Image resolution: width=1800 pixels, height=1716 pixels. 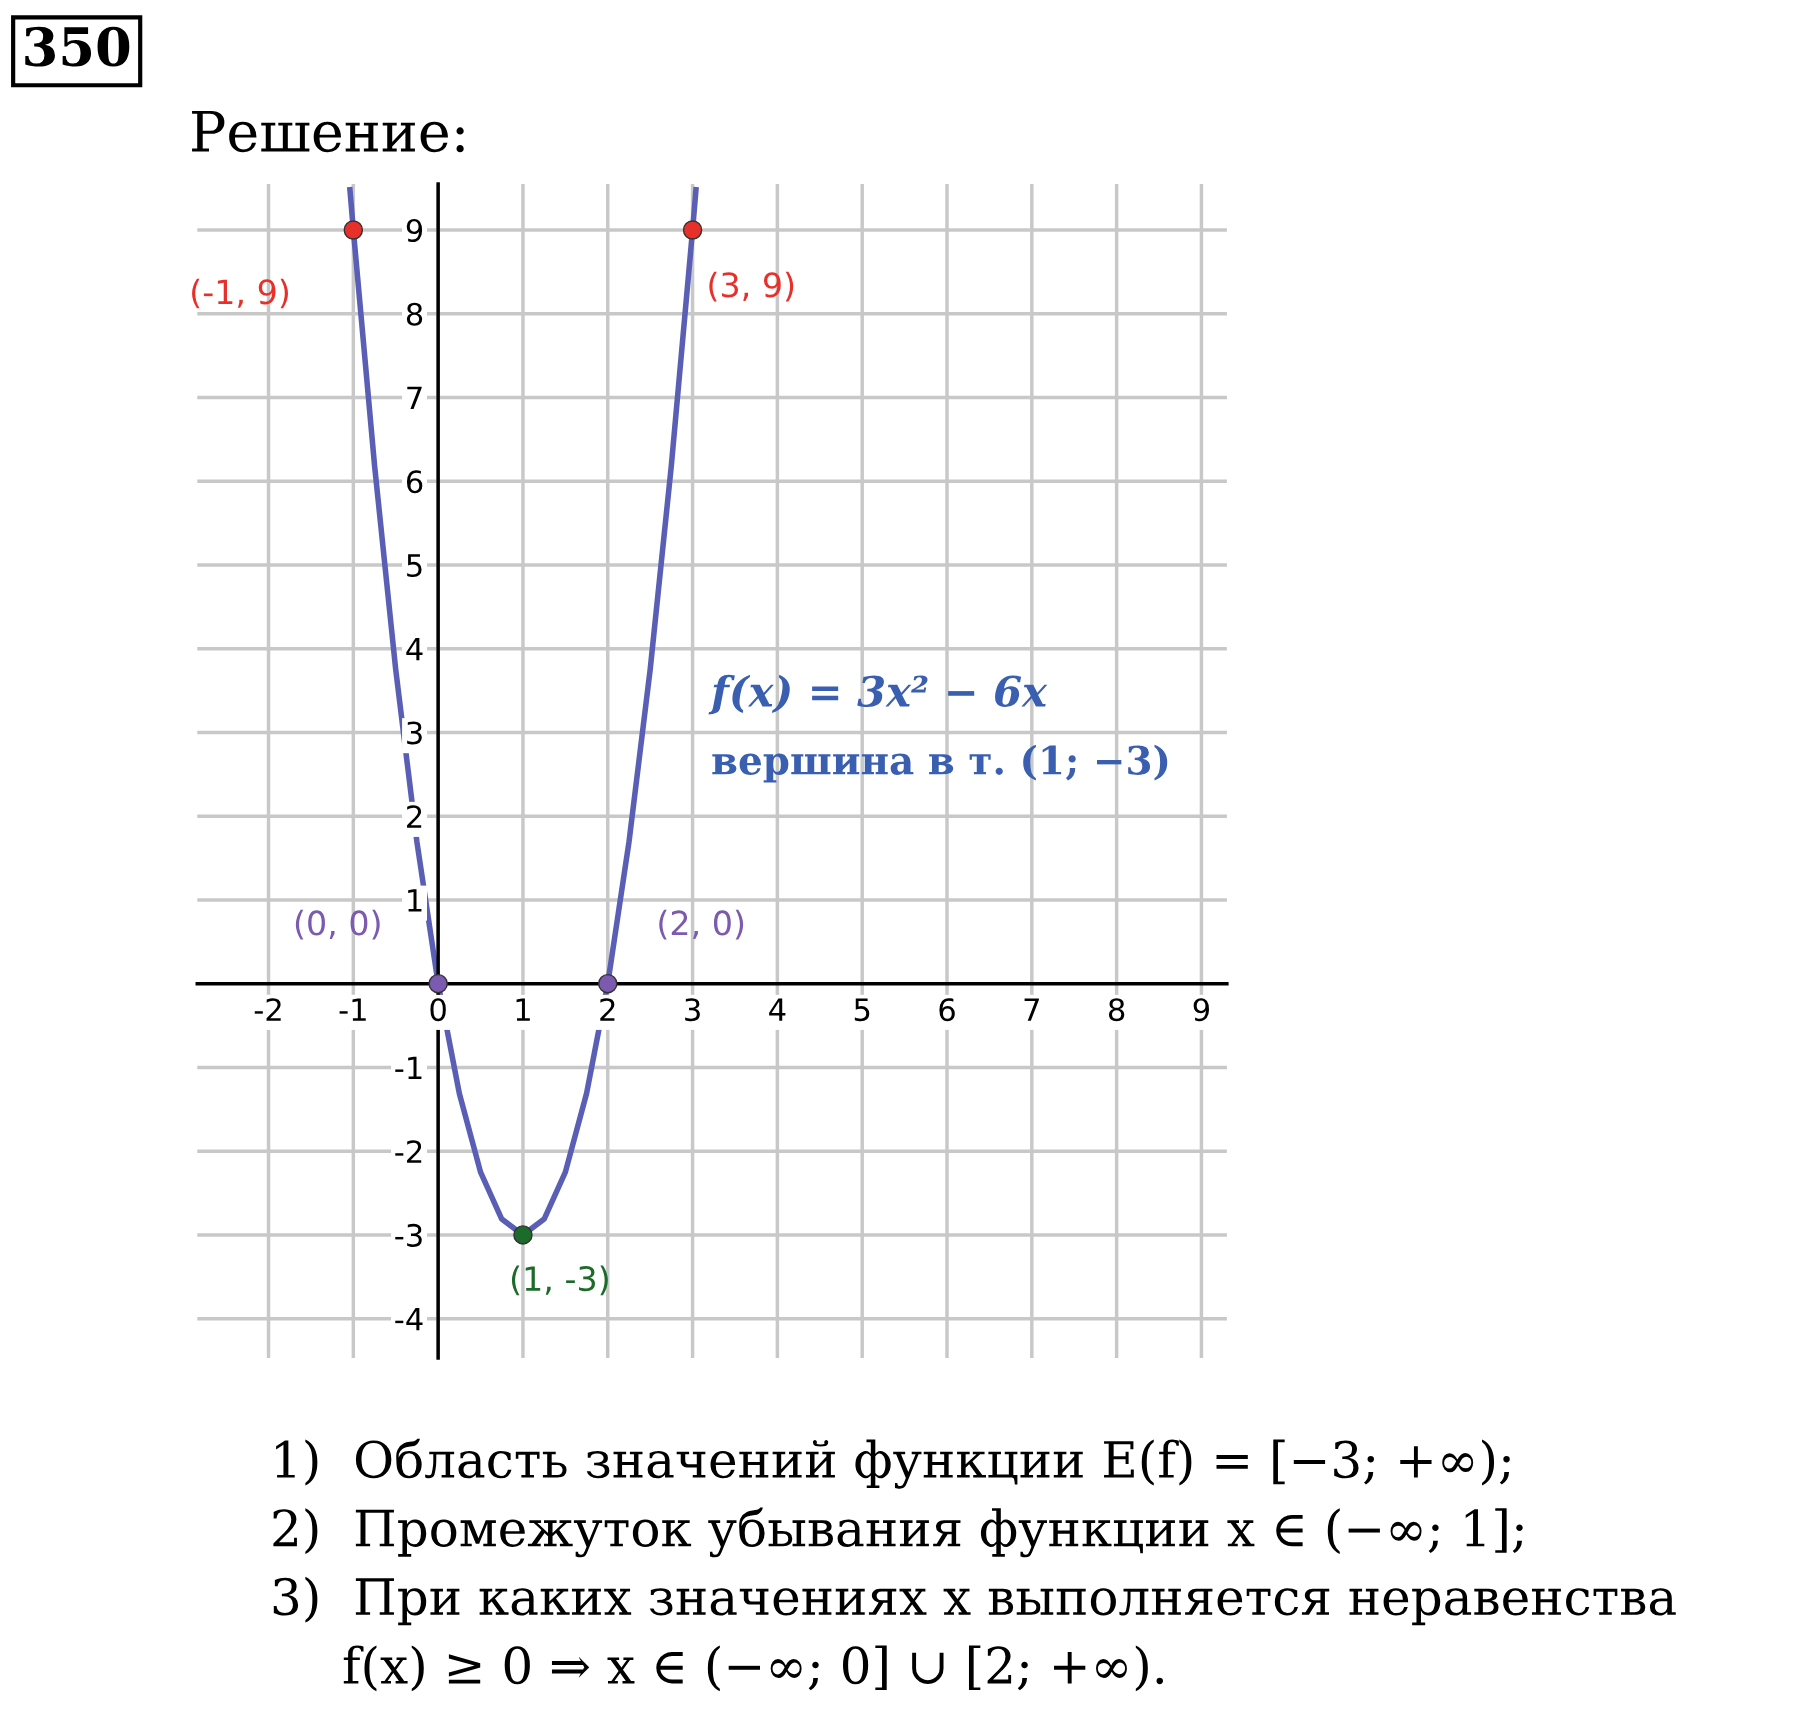 I want to click on y-tick-label: 9, so click(x=414, y=230).